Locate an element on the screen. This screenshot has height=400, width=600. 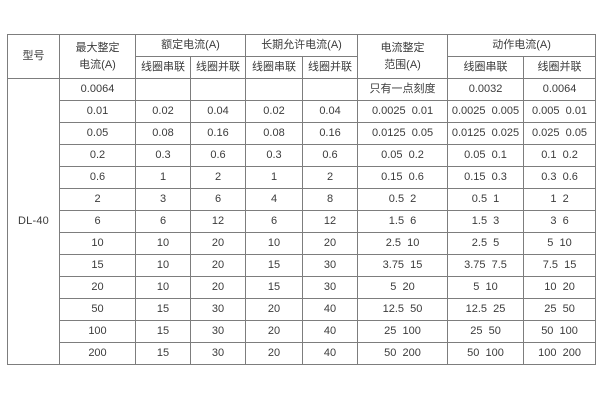
table-cell: 200 is located at coordinates (97, 353).